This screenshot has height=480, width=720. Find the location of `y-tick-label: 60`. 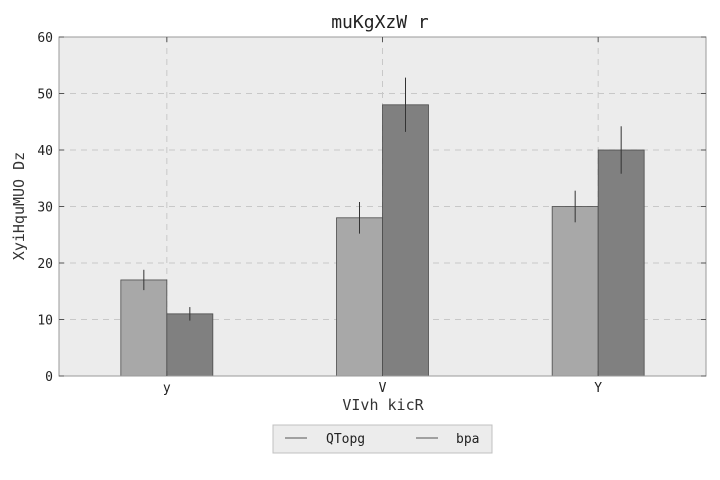

y-tick-label: 60 is located at coordinates (45, 38).